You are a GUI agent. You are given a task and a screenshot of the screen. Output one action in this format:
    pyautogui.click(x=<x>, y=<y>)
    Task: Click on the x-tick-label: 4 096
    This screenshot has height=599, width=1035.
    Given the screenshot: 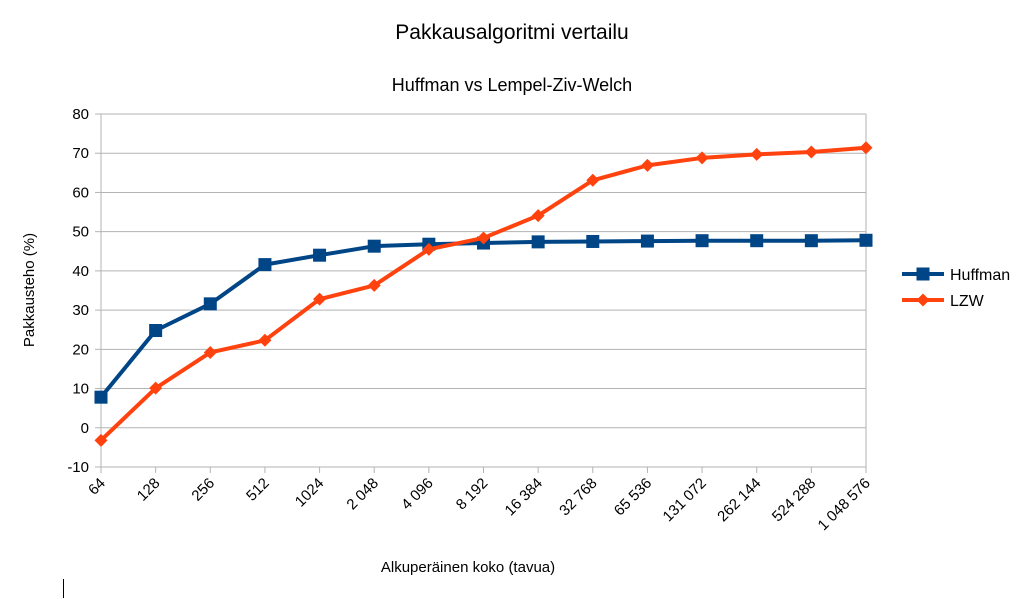 What is the action you would take?
    pyautogui.click(x=417, y=494)
    